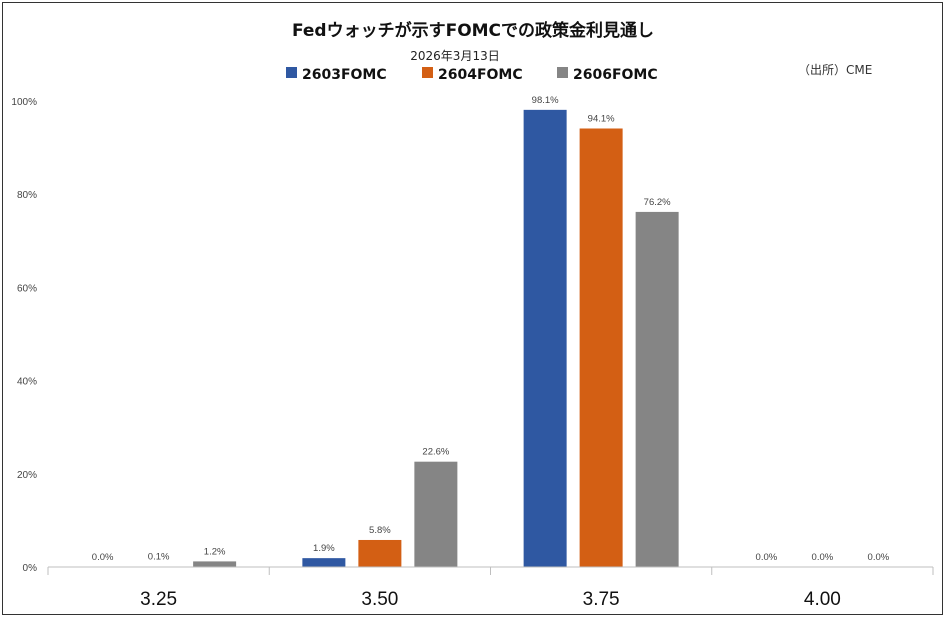 This screenshot has height=619, width=947. I want to click on data-label: 94.1%, so click(601, 118).